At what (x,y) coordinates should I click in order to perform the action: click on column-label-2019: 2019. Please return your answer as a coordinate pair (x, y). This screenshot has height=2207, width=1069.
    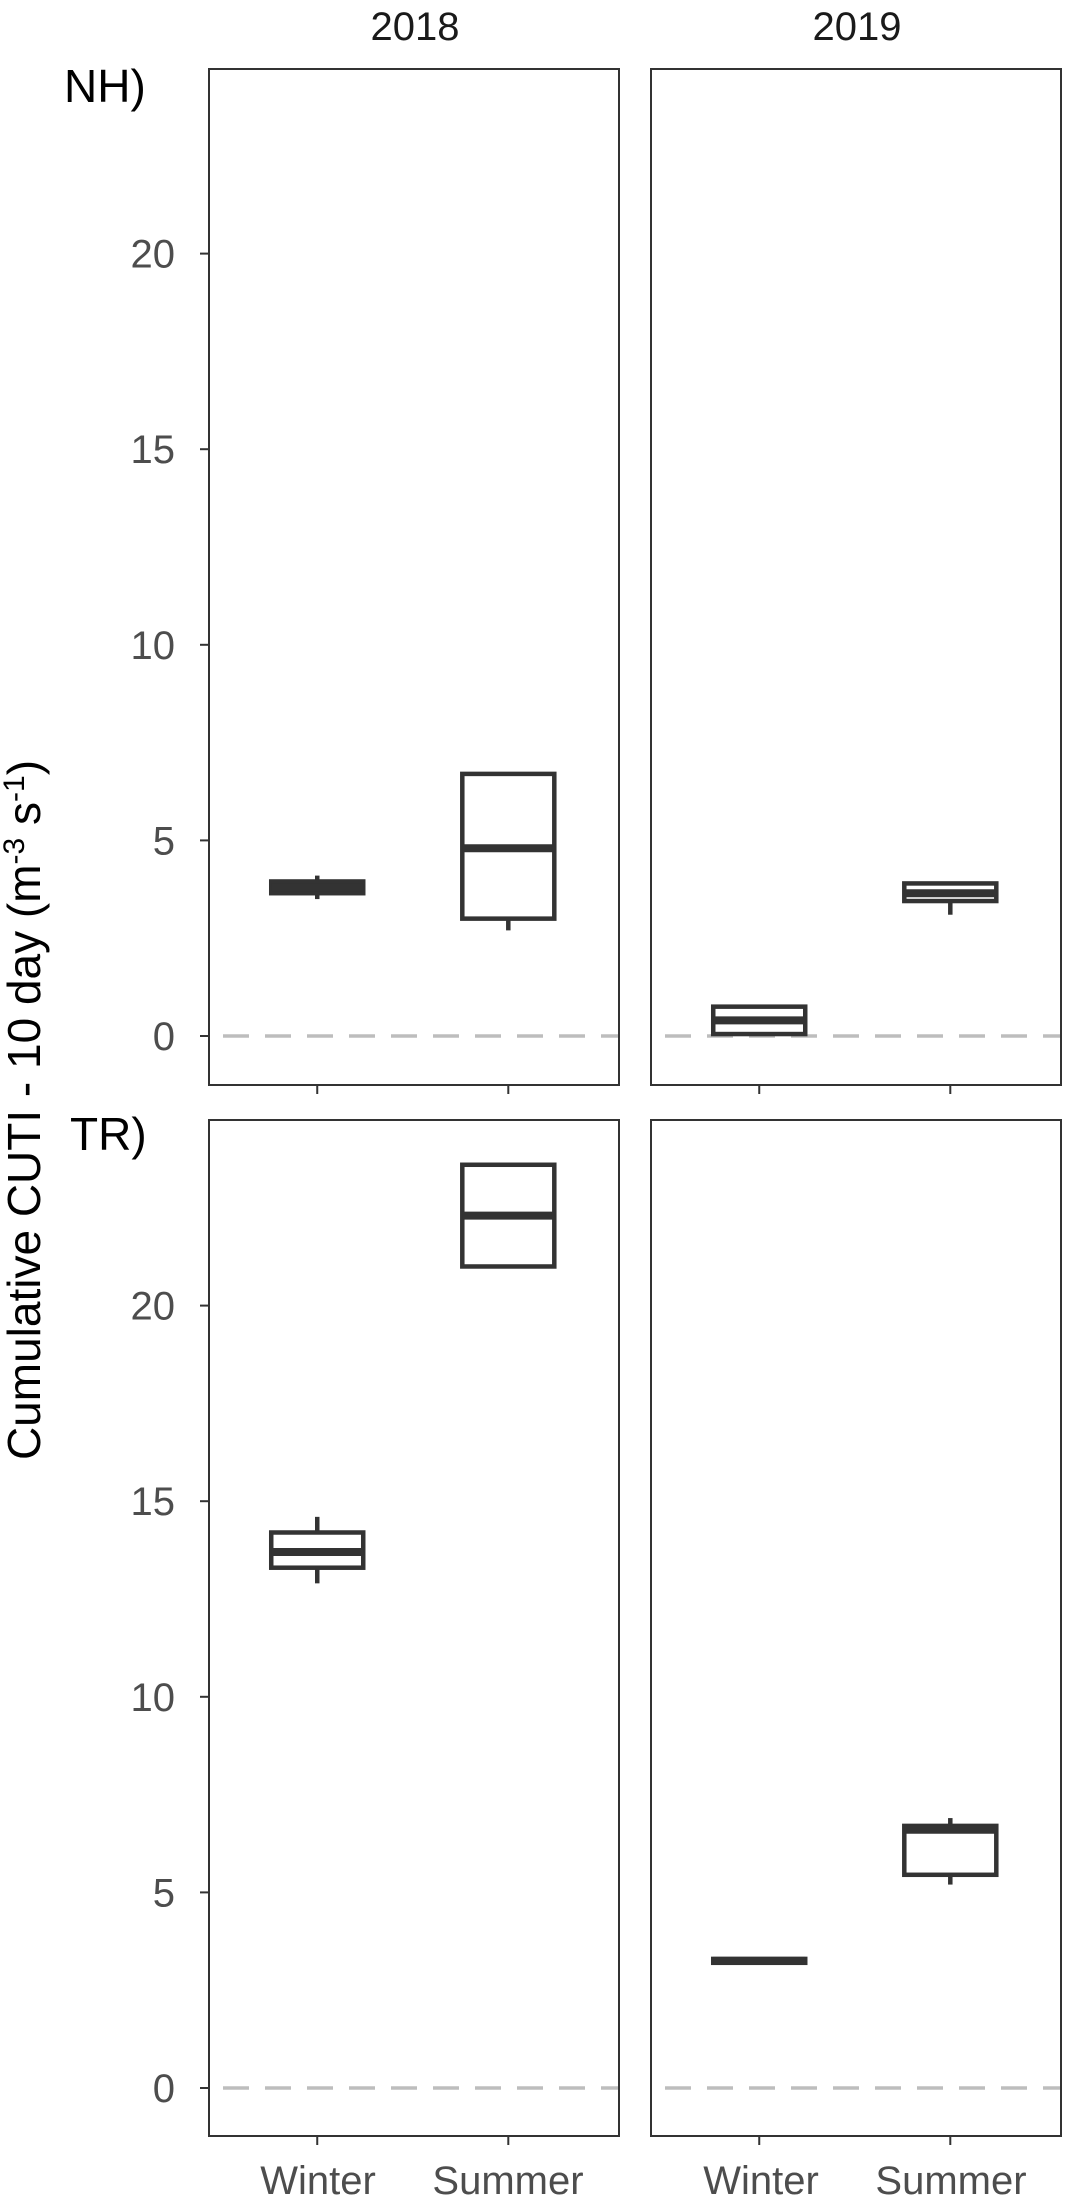
    Looking at the image, I should click on (857, 27).